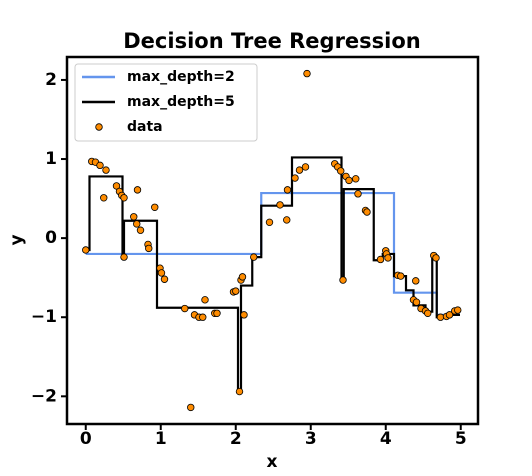 The image size is (532, 476). Describe the element at coordinates (145, 127) in the screenshot. I see `legend-label: data` at that location.